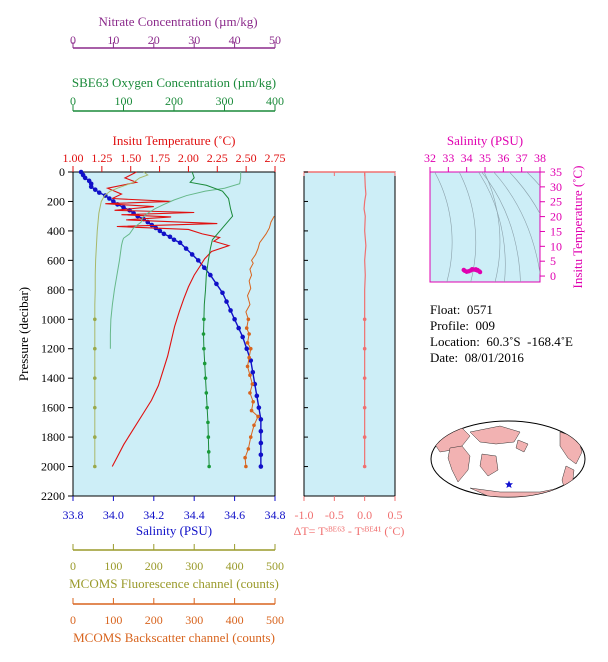 This screenshot has width=608, height=662. Describe the element at coordinates (275, 566) in the screenshot. I see `fluorescence-tick-label: 500` at that location.